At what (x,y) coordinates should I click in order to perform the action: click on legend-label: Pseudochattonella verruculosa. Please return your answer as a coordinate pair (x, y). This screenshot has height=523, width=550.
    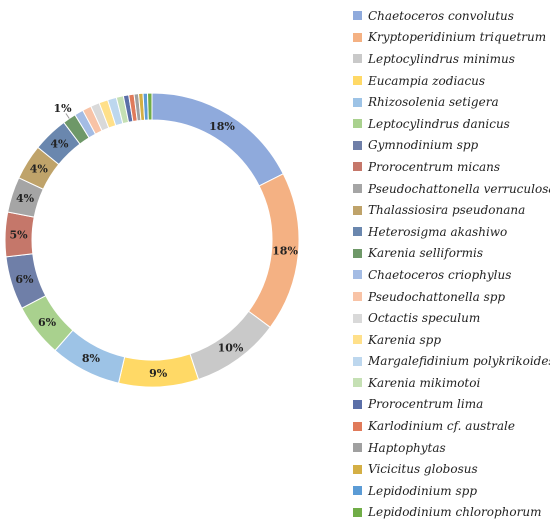
    Looking at the image, I should click on (459, 188).